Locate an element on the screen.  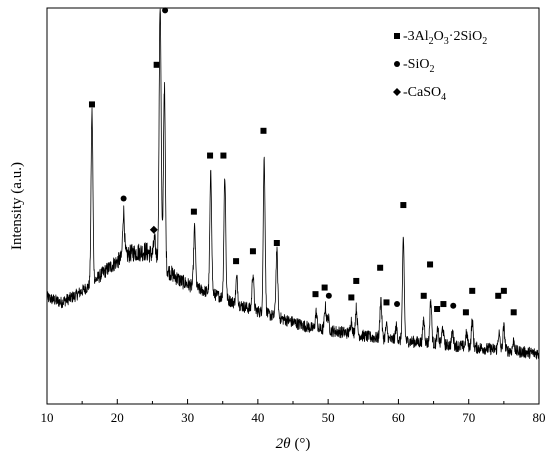
y-axis-title: Intensity (a.u.) is located at coordinates (17, 206).